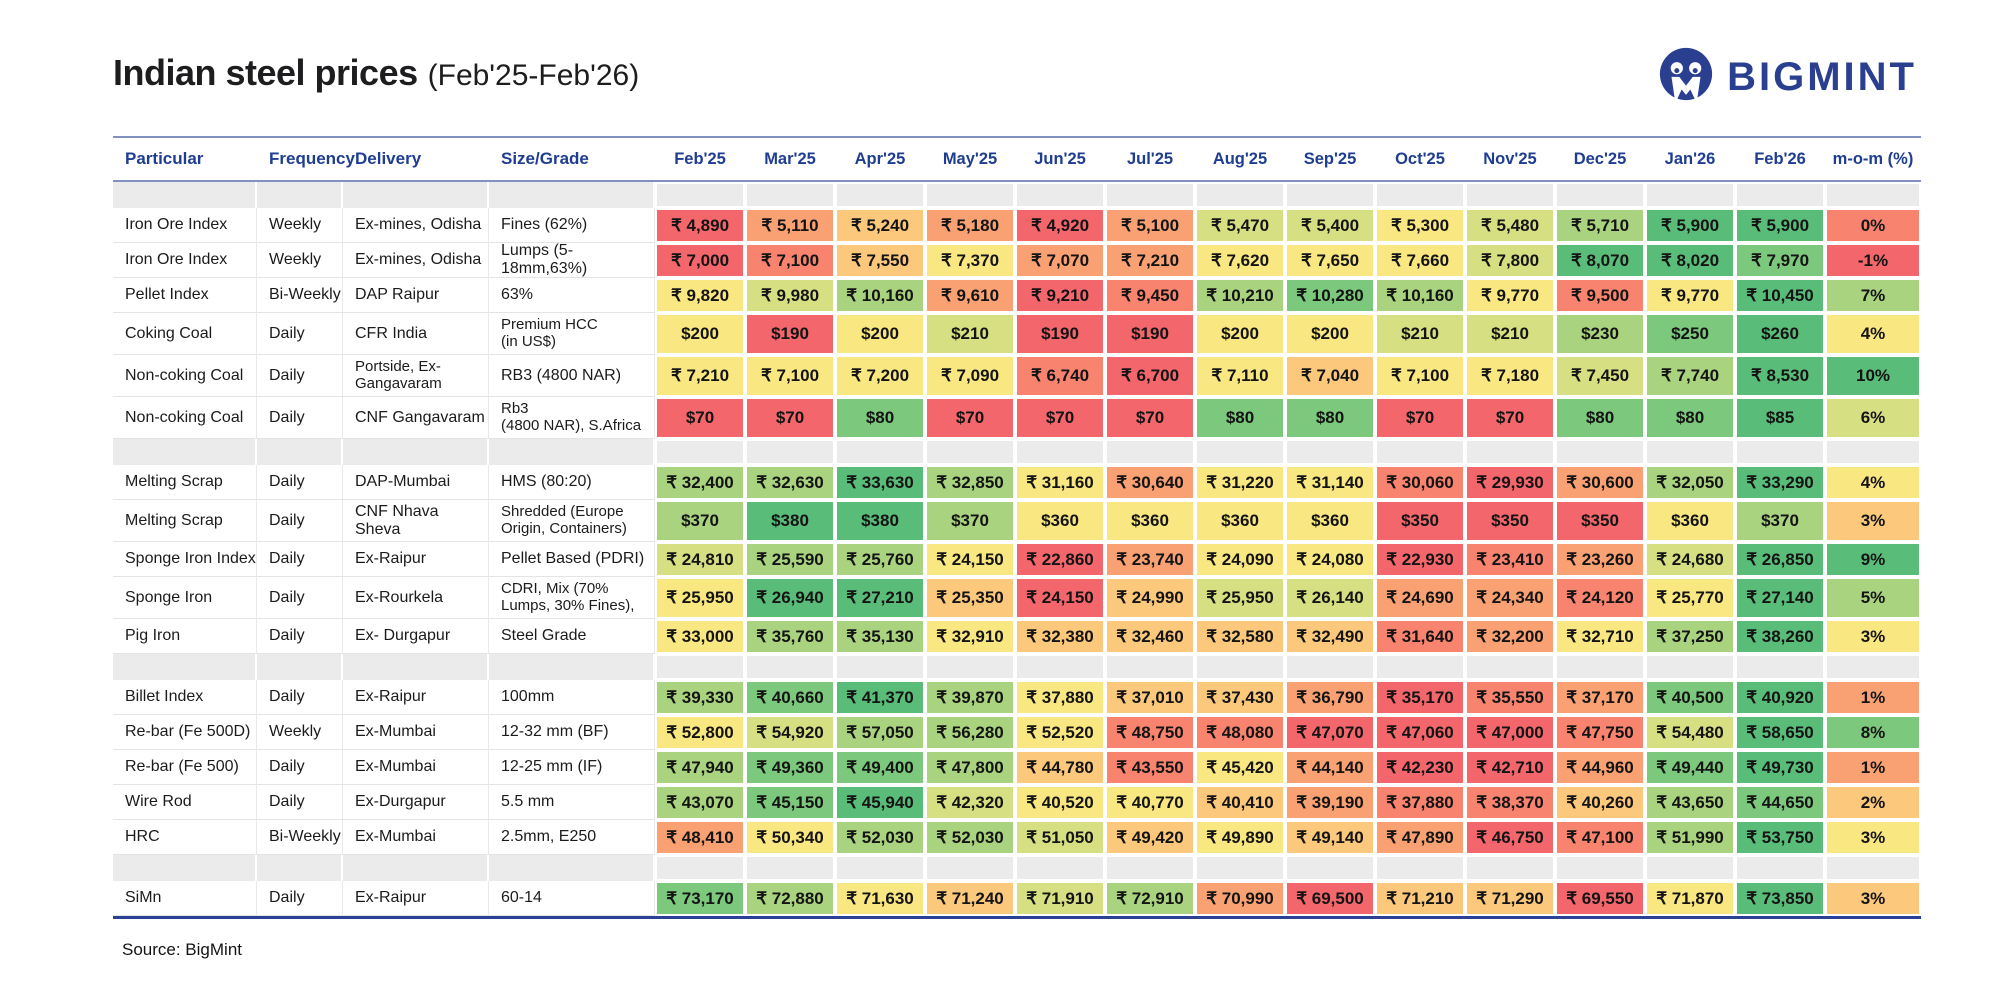  What do you see at coordinates (1873, 225) in the screenshot?
I see `mom-cell: 0%` at bounding box center [1873, 225].